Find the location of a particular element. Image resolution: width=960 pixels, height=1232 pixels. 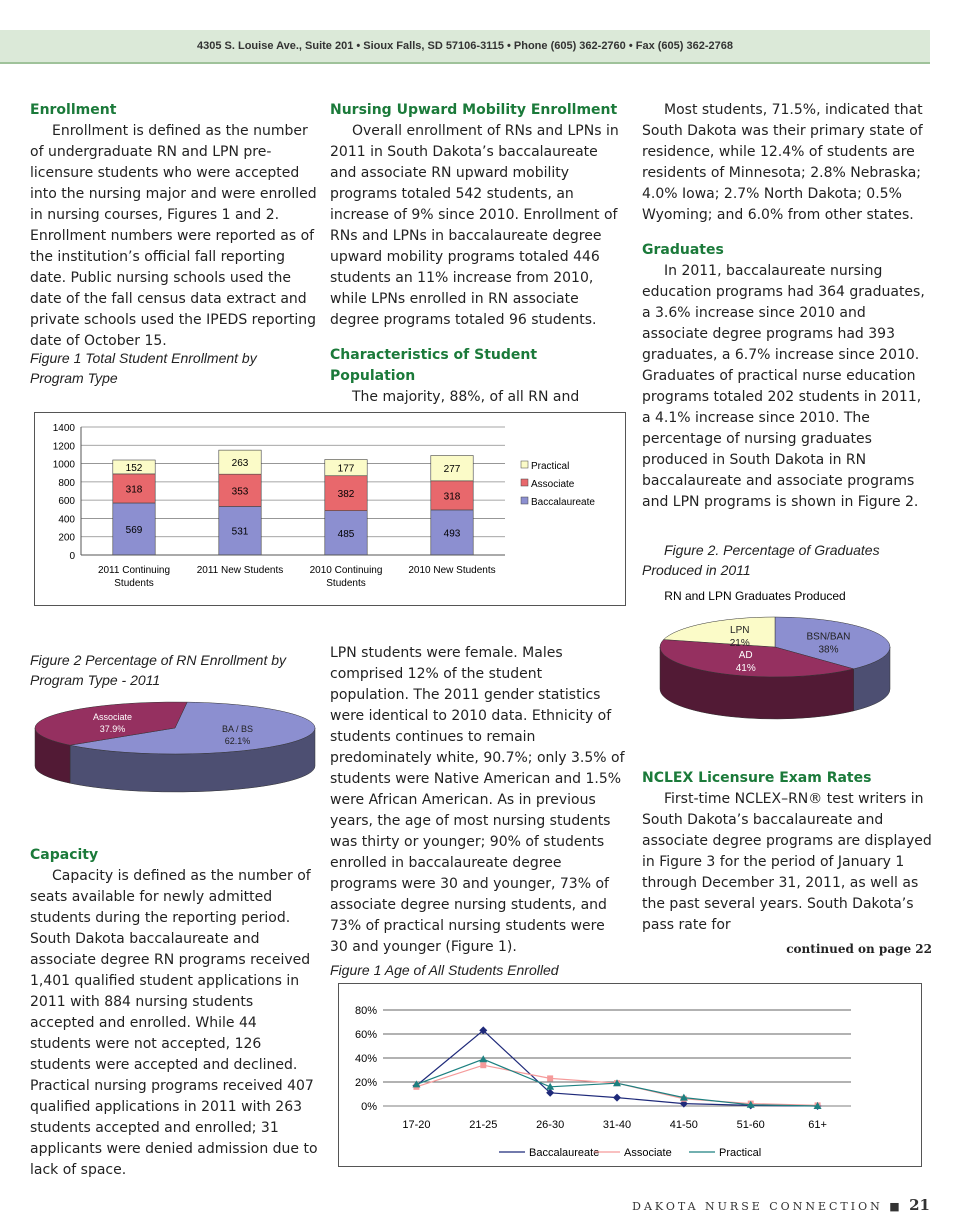

x-tick-label: 2010 New Students is located at coordinates (451, 570).